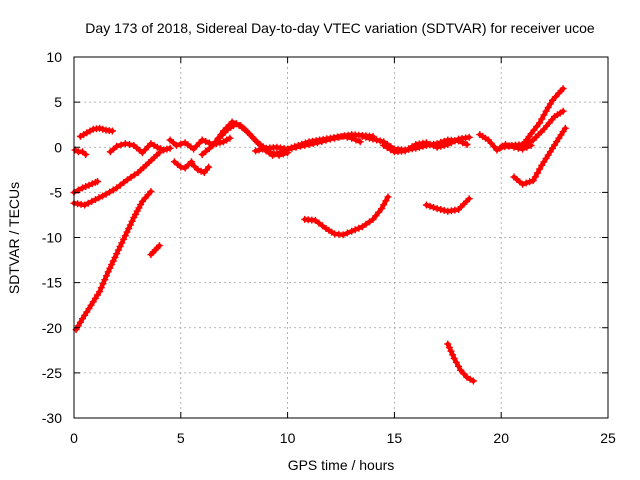 The image size is (640, 480). Describe the element at coordinates (288, 438) in the screenshot. I see `x-tick-label: 10` at that location.